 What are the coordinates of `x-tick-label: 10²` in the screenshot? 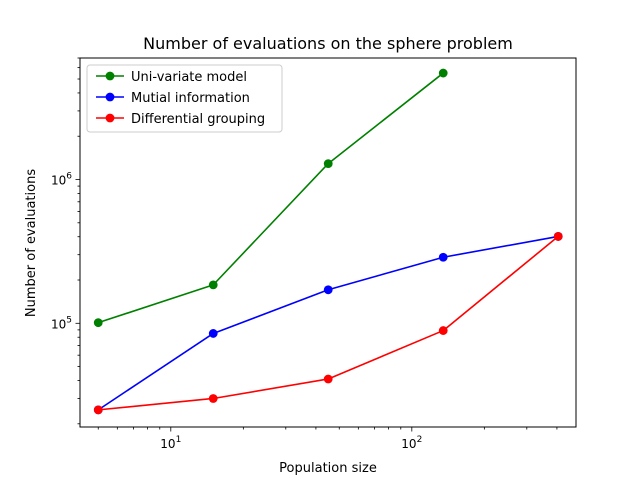 It's located at (411, 443).